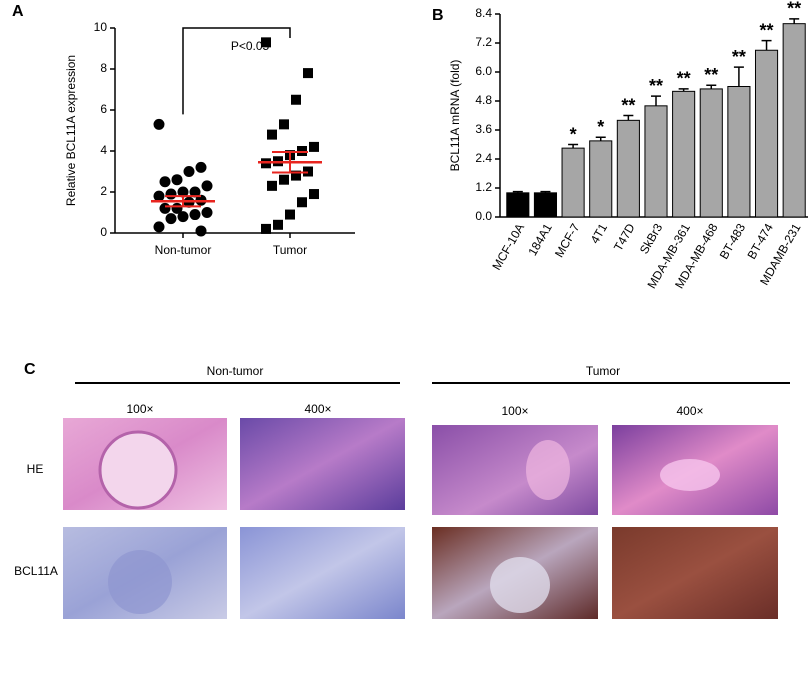 The width and height of the screenshot is (812, 689). Describe the element at coordinates (483, 187) in the screenshot. I see `y-tick-label: 1.2` at that location.